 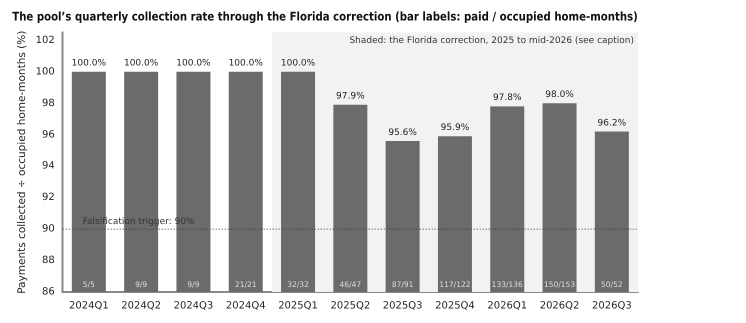 What do you see at coordinates (455, 306) in the screenshot?
I see `x-tick-label: 2025Q4` at bounding box center [455, 306].